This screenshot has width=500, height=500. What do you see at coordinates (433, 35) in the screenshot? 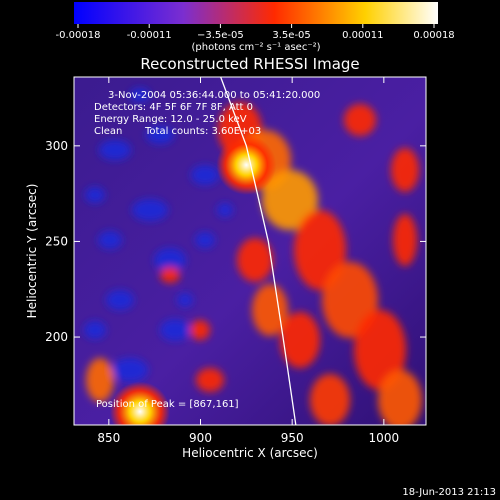
I see `colorbar-tick-label: 0.00018` at bounding box center [433, 35].